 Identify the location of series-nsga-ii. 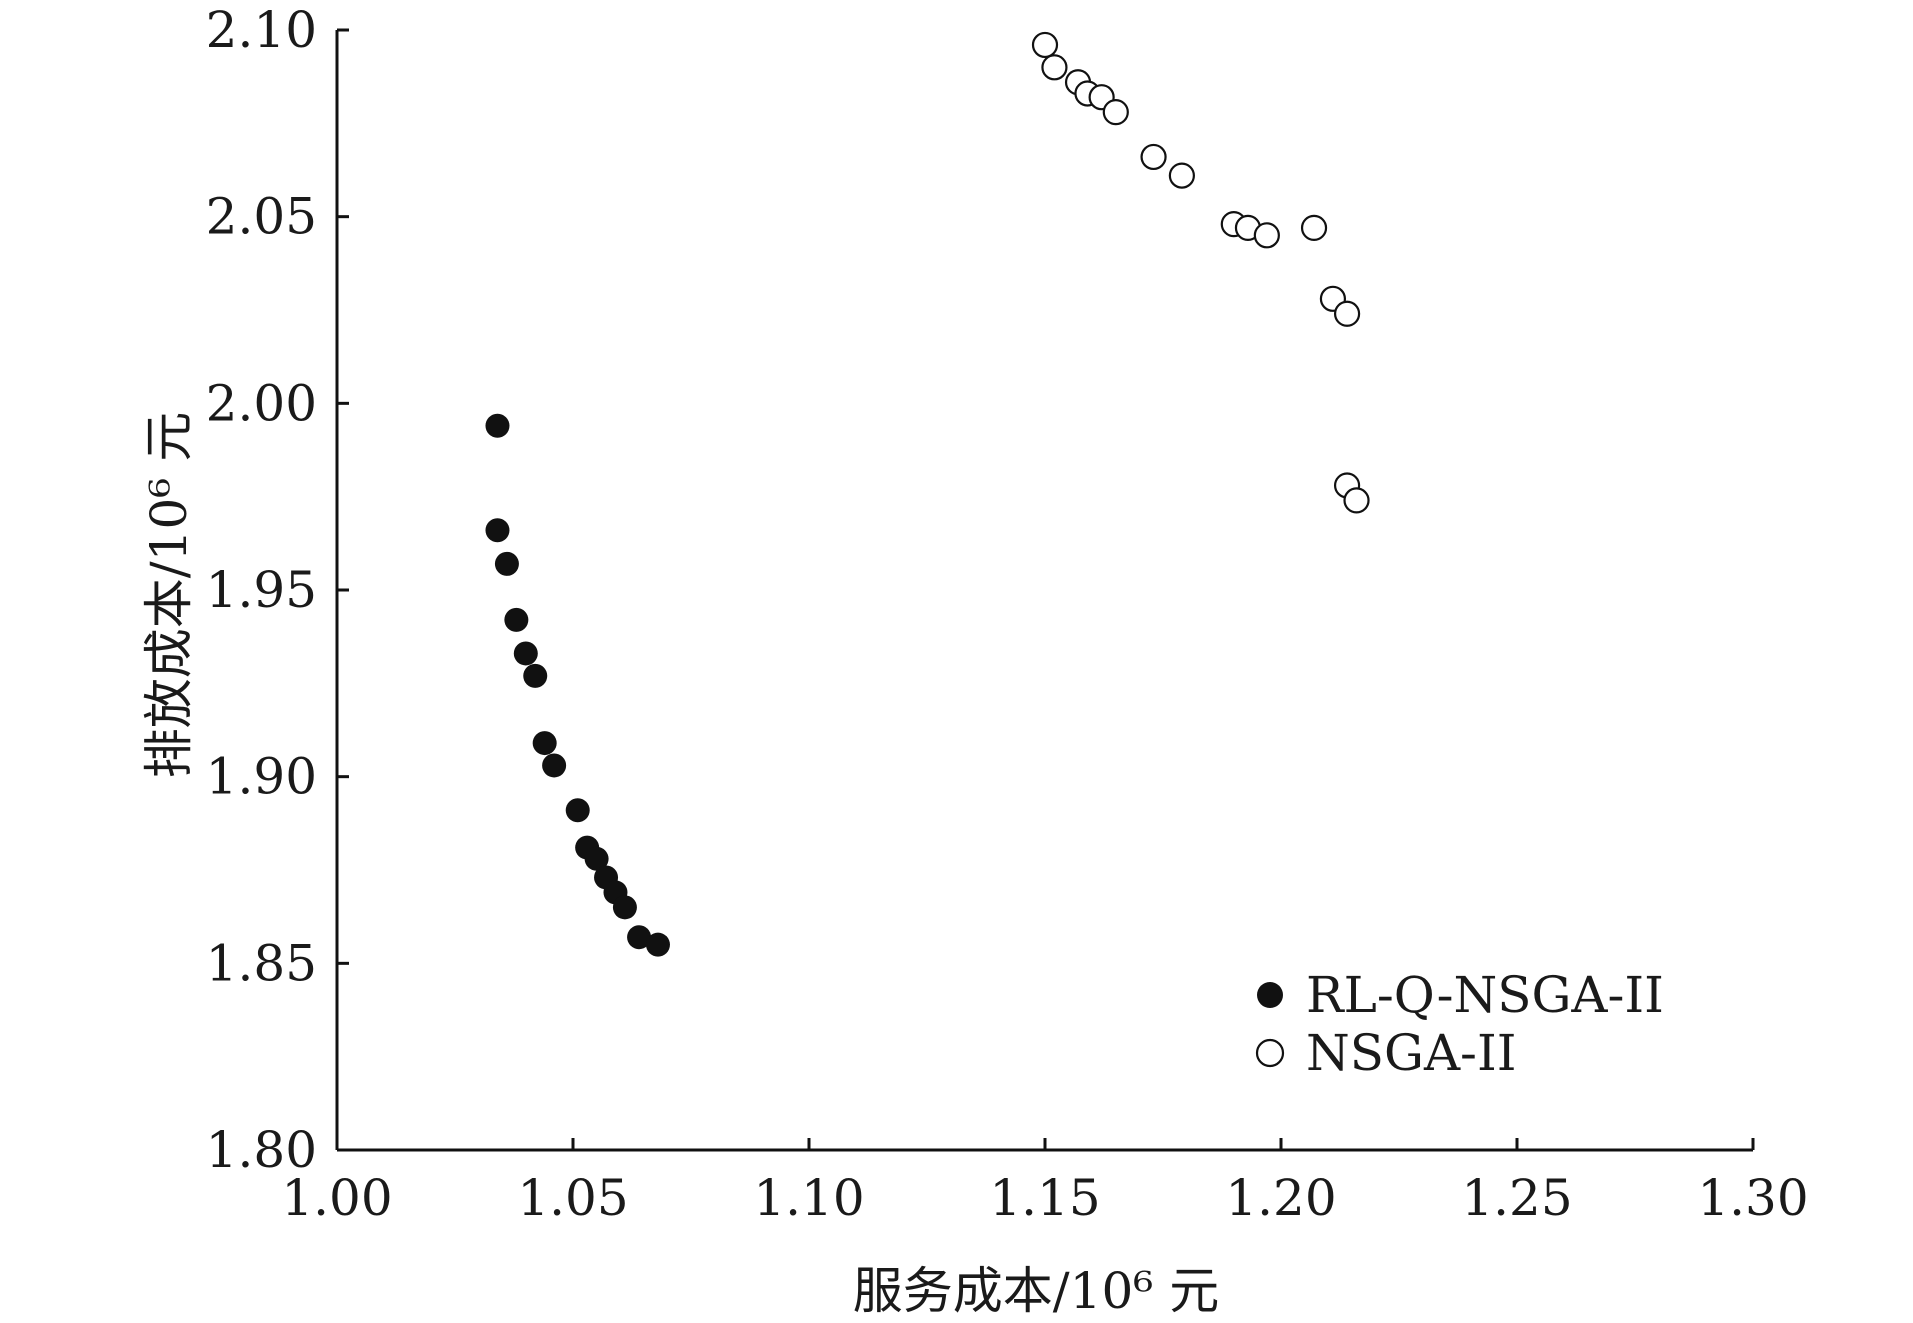
(1200, 272).